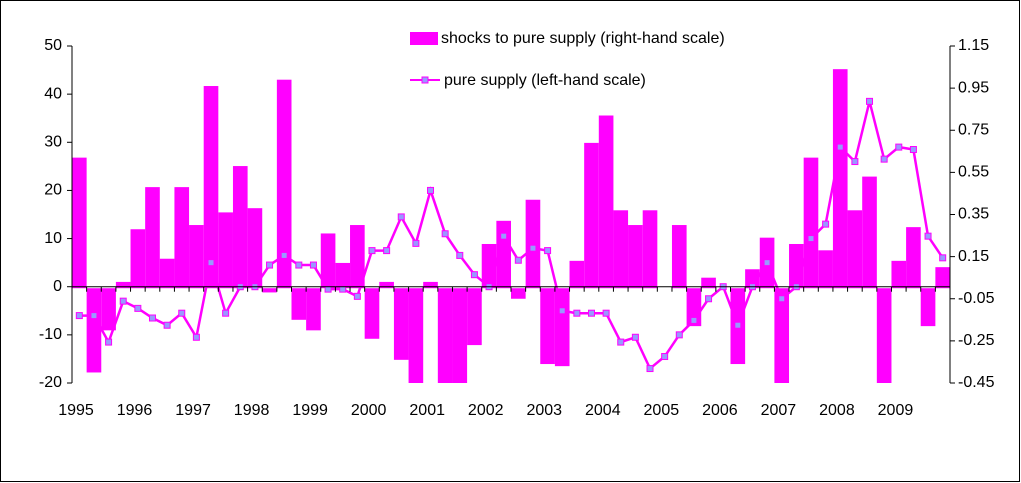  Describe the element at coordinates (369, 410) in the screenshot. I see `x-tick-label: 2000` at that location.